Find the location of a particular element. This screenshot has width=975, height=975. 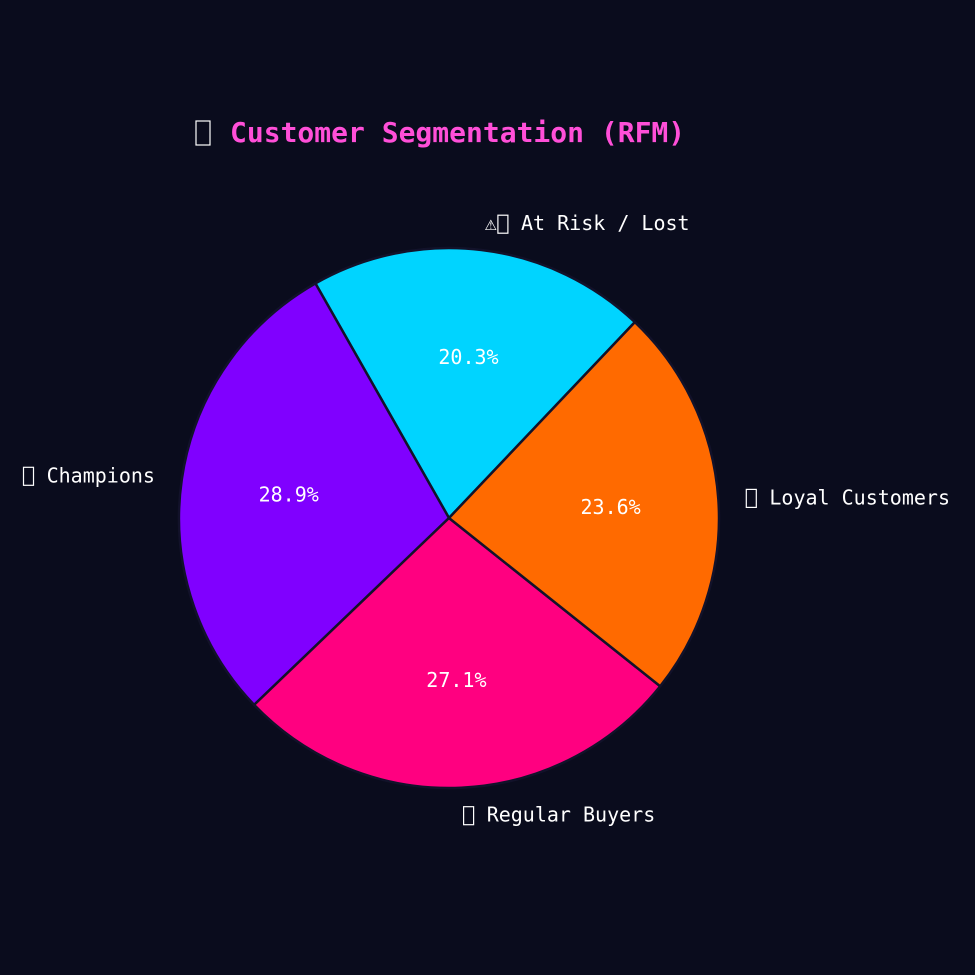

slice-category-text: Champions is located at coordinates (101, 475).